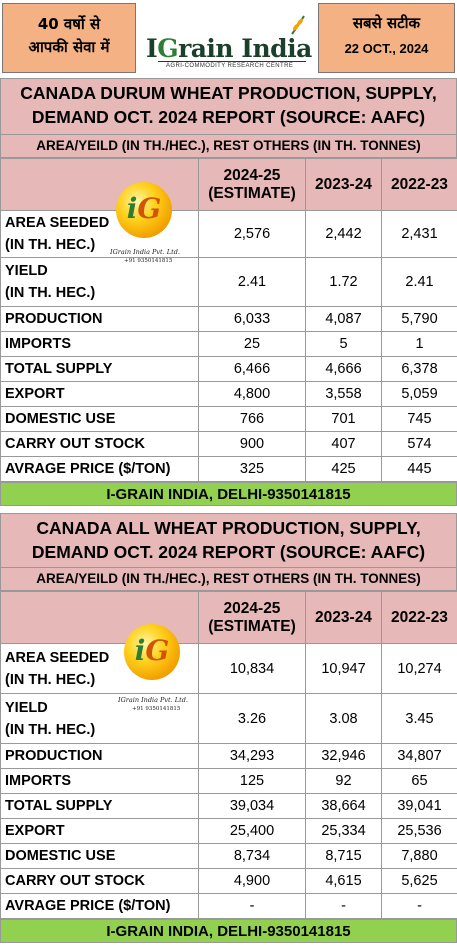 This screenshot has height=950, width=457. I want to click on cell-value: 10,274, so click(419, 668).